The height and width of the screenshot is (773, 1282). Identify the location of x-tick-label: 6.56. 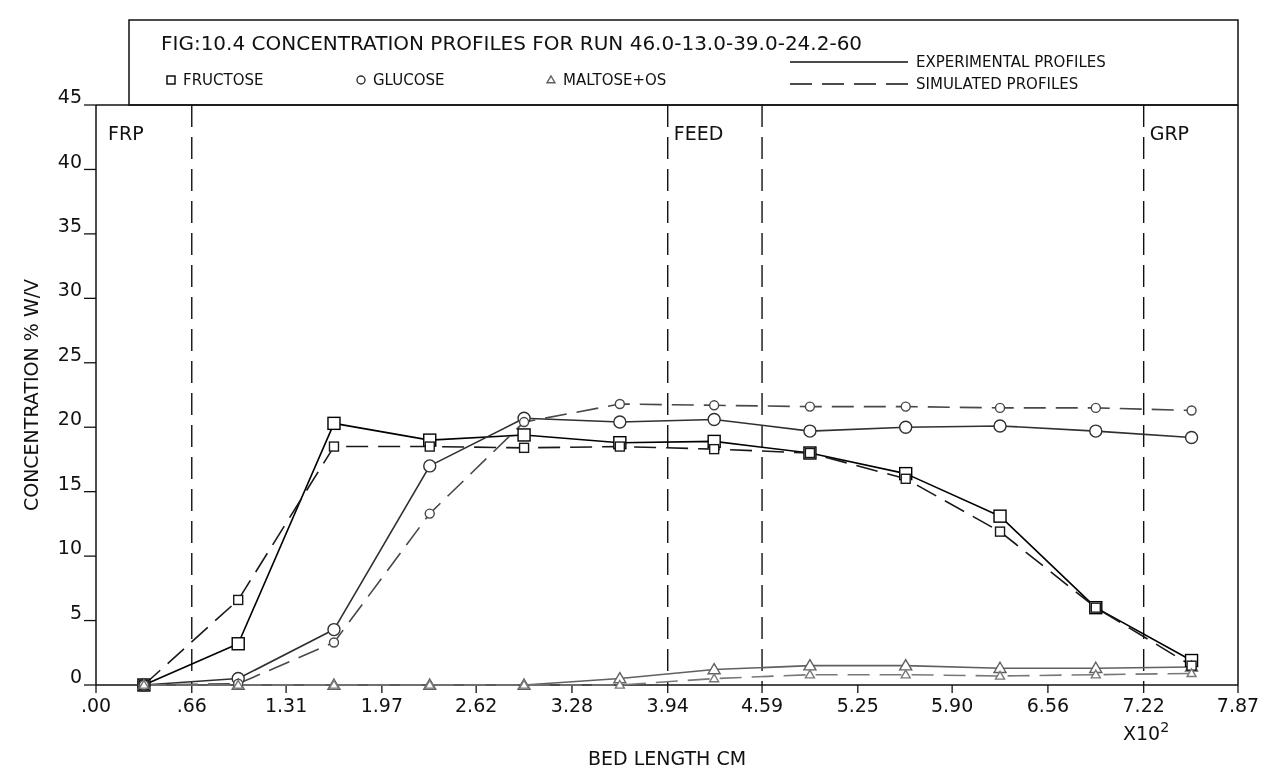
(1048, 705).